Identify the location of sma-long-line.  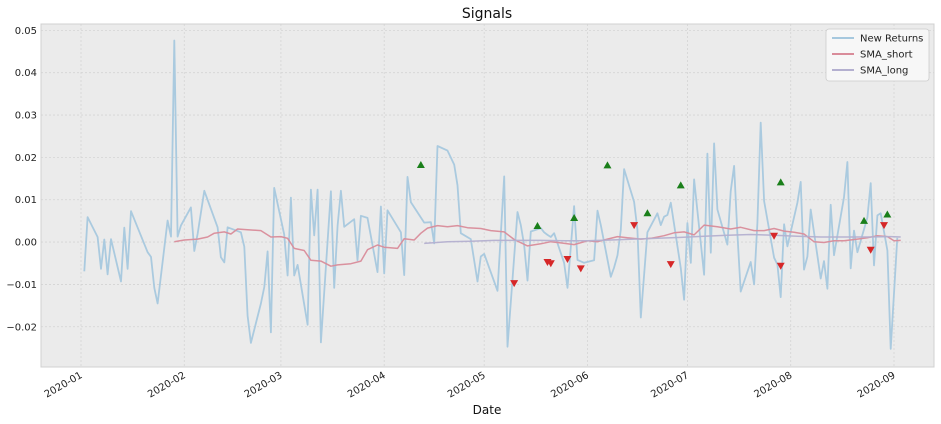
(662, 239).